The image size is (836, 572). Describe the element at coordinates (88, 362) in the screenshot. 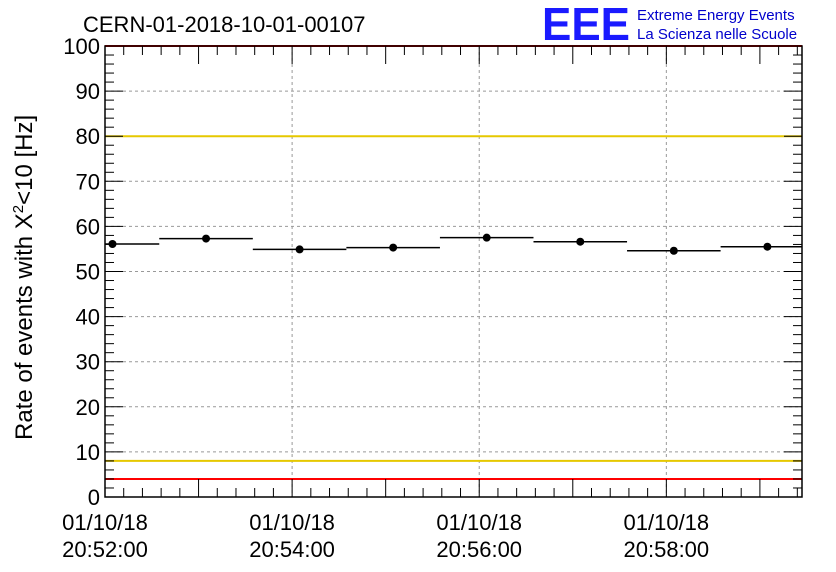

I see `y-tick-label: 30` at that location.